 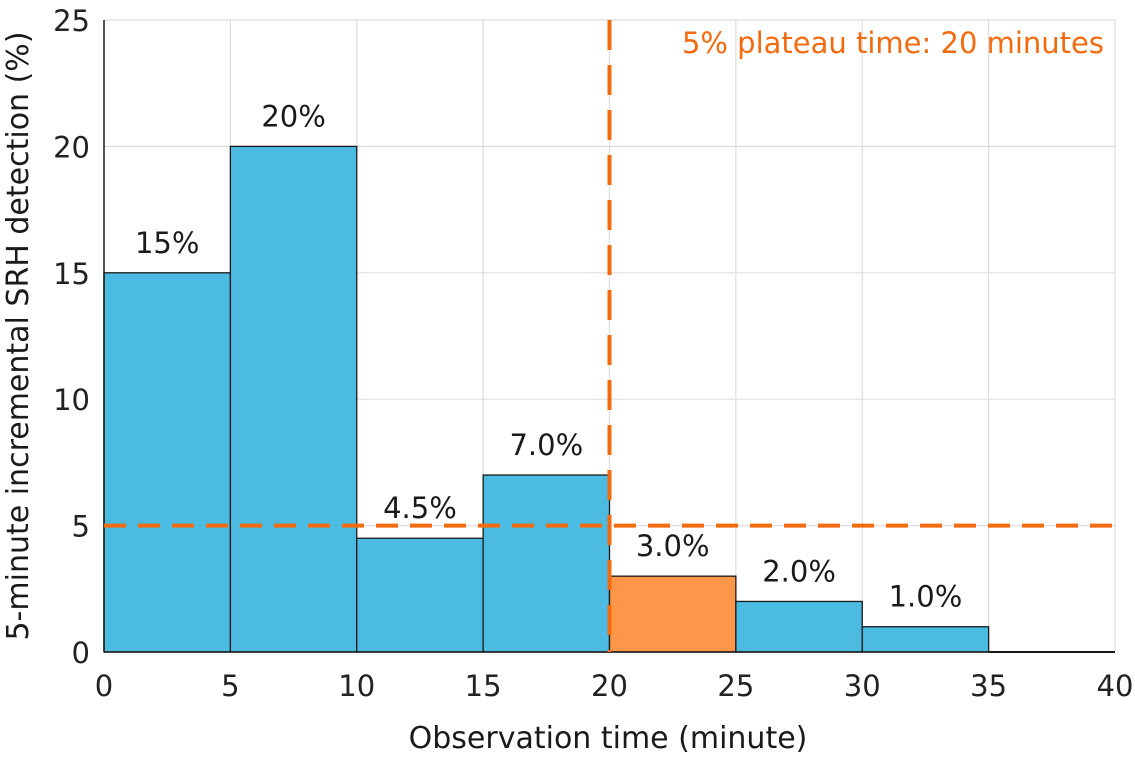 What do you see at coordinates (18, 335) in the screenshot?
I see `y-axis-title: 5-minute incremental SRH detection (%)` at bounding box center [18, 335].